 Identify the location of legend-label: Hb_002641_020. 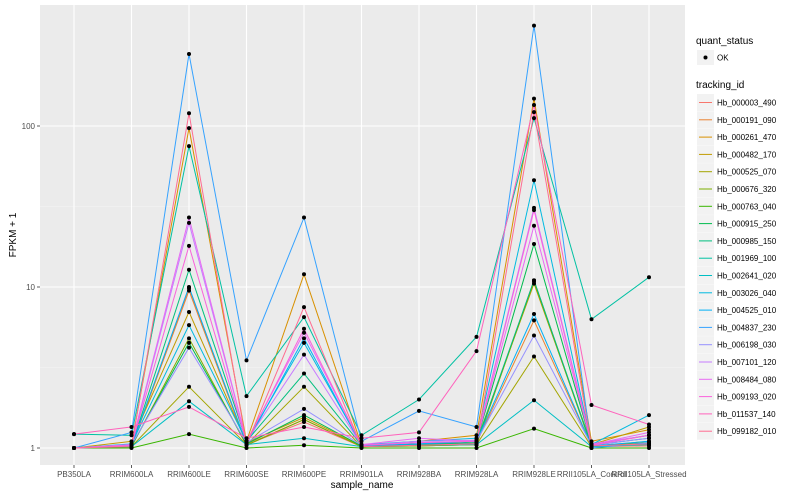
(747, 276).